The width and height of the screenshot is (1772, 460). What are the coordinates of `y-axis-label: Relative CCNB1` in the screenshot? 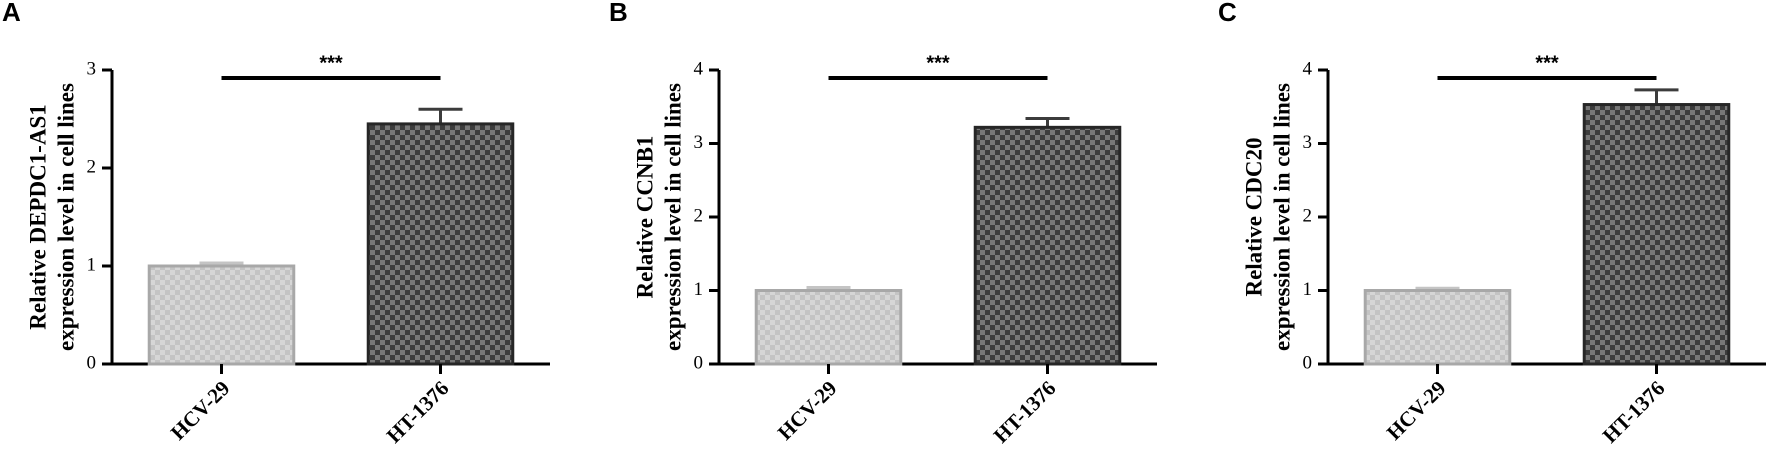 It's located at (644, 217).